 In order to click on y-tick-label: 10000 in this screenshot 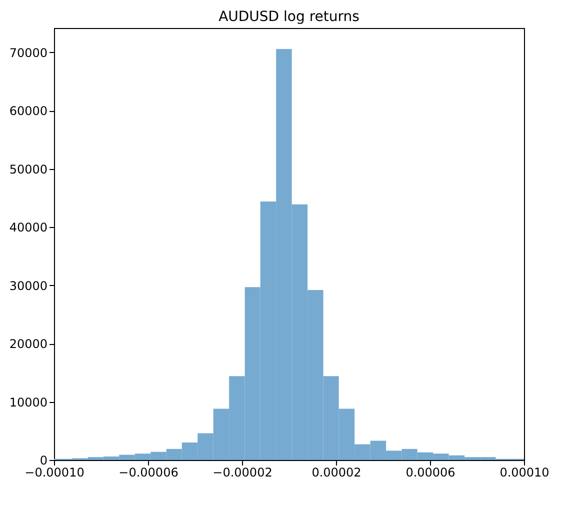, I will do `click(28, 402)`.